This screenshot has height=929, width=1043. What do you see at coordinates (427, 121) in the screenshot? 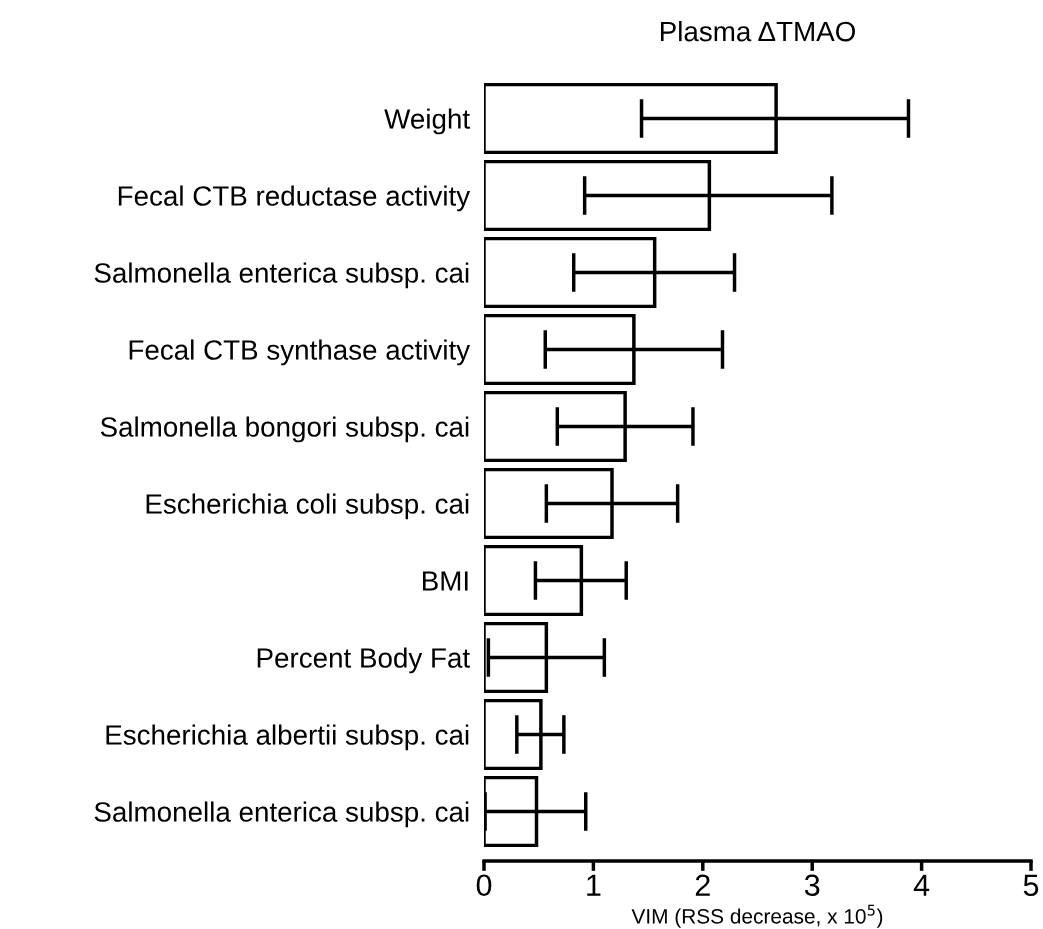
I see `y-tick-label: Weight` at bounding box center [427, 121].